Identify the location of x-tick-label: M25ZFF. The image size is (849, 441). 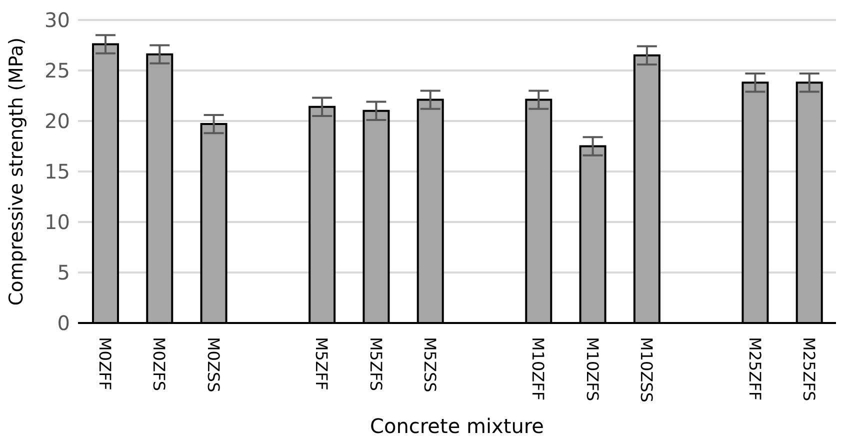
(754, 369).